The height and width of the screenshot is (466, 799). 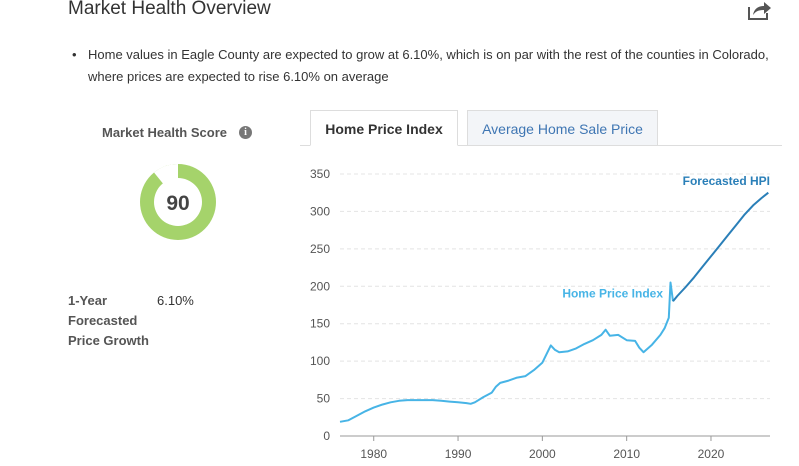 What do you see at coordinates (458, 454) in the screenshot?
I see `x-tick-label: 1990` at bounding box center [458, 454].